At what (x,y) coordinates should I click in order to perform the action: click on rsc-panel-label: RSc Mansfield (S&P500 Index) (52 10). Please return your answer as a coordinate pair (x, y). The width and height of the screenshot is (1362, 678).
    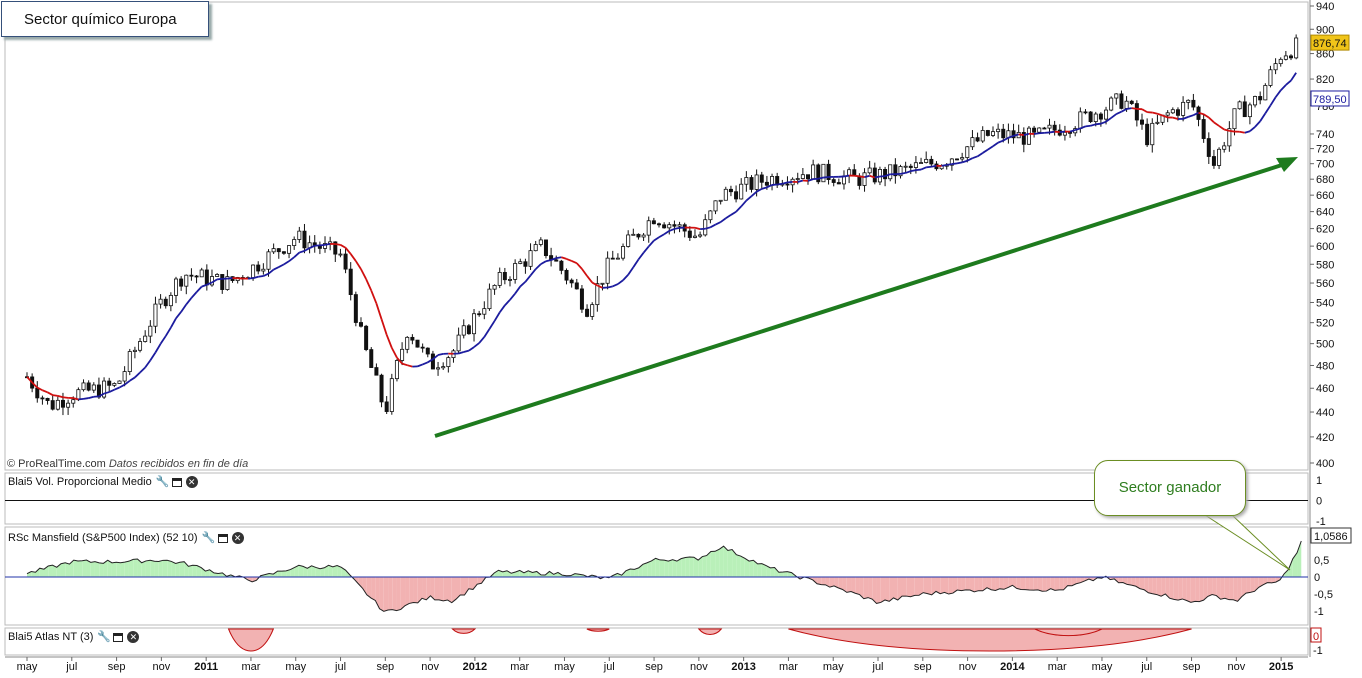
    Looking at the image, I should click on (103, 538).